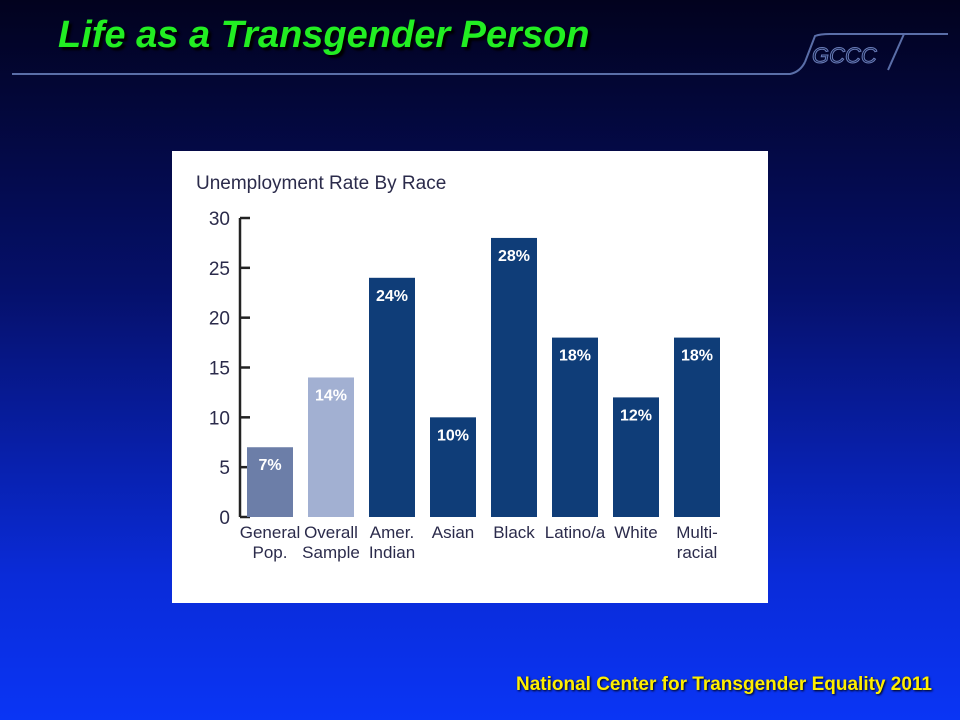  What do you see at coordinates (697, 532) in the screenshot?
I see `x-category-label: Multi-` at bounding box center [697, 532].